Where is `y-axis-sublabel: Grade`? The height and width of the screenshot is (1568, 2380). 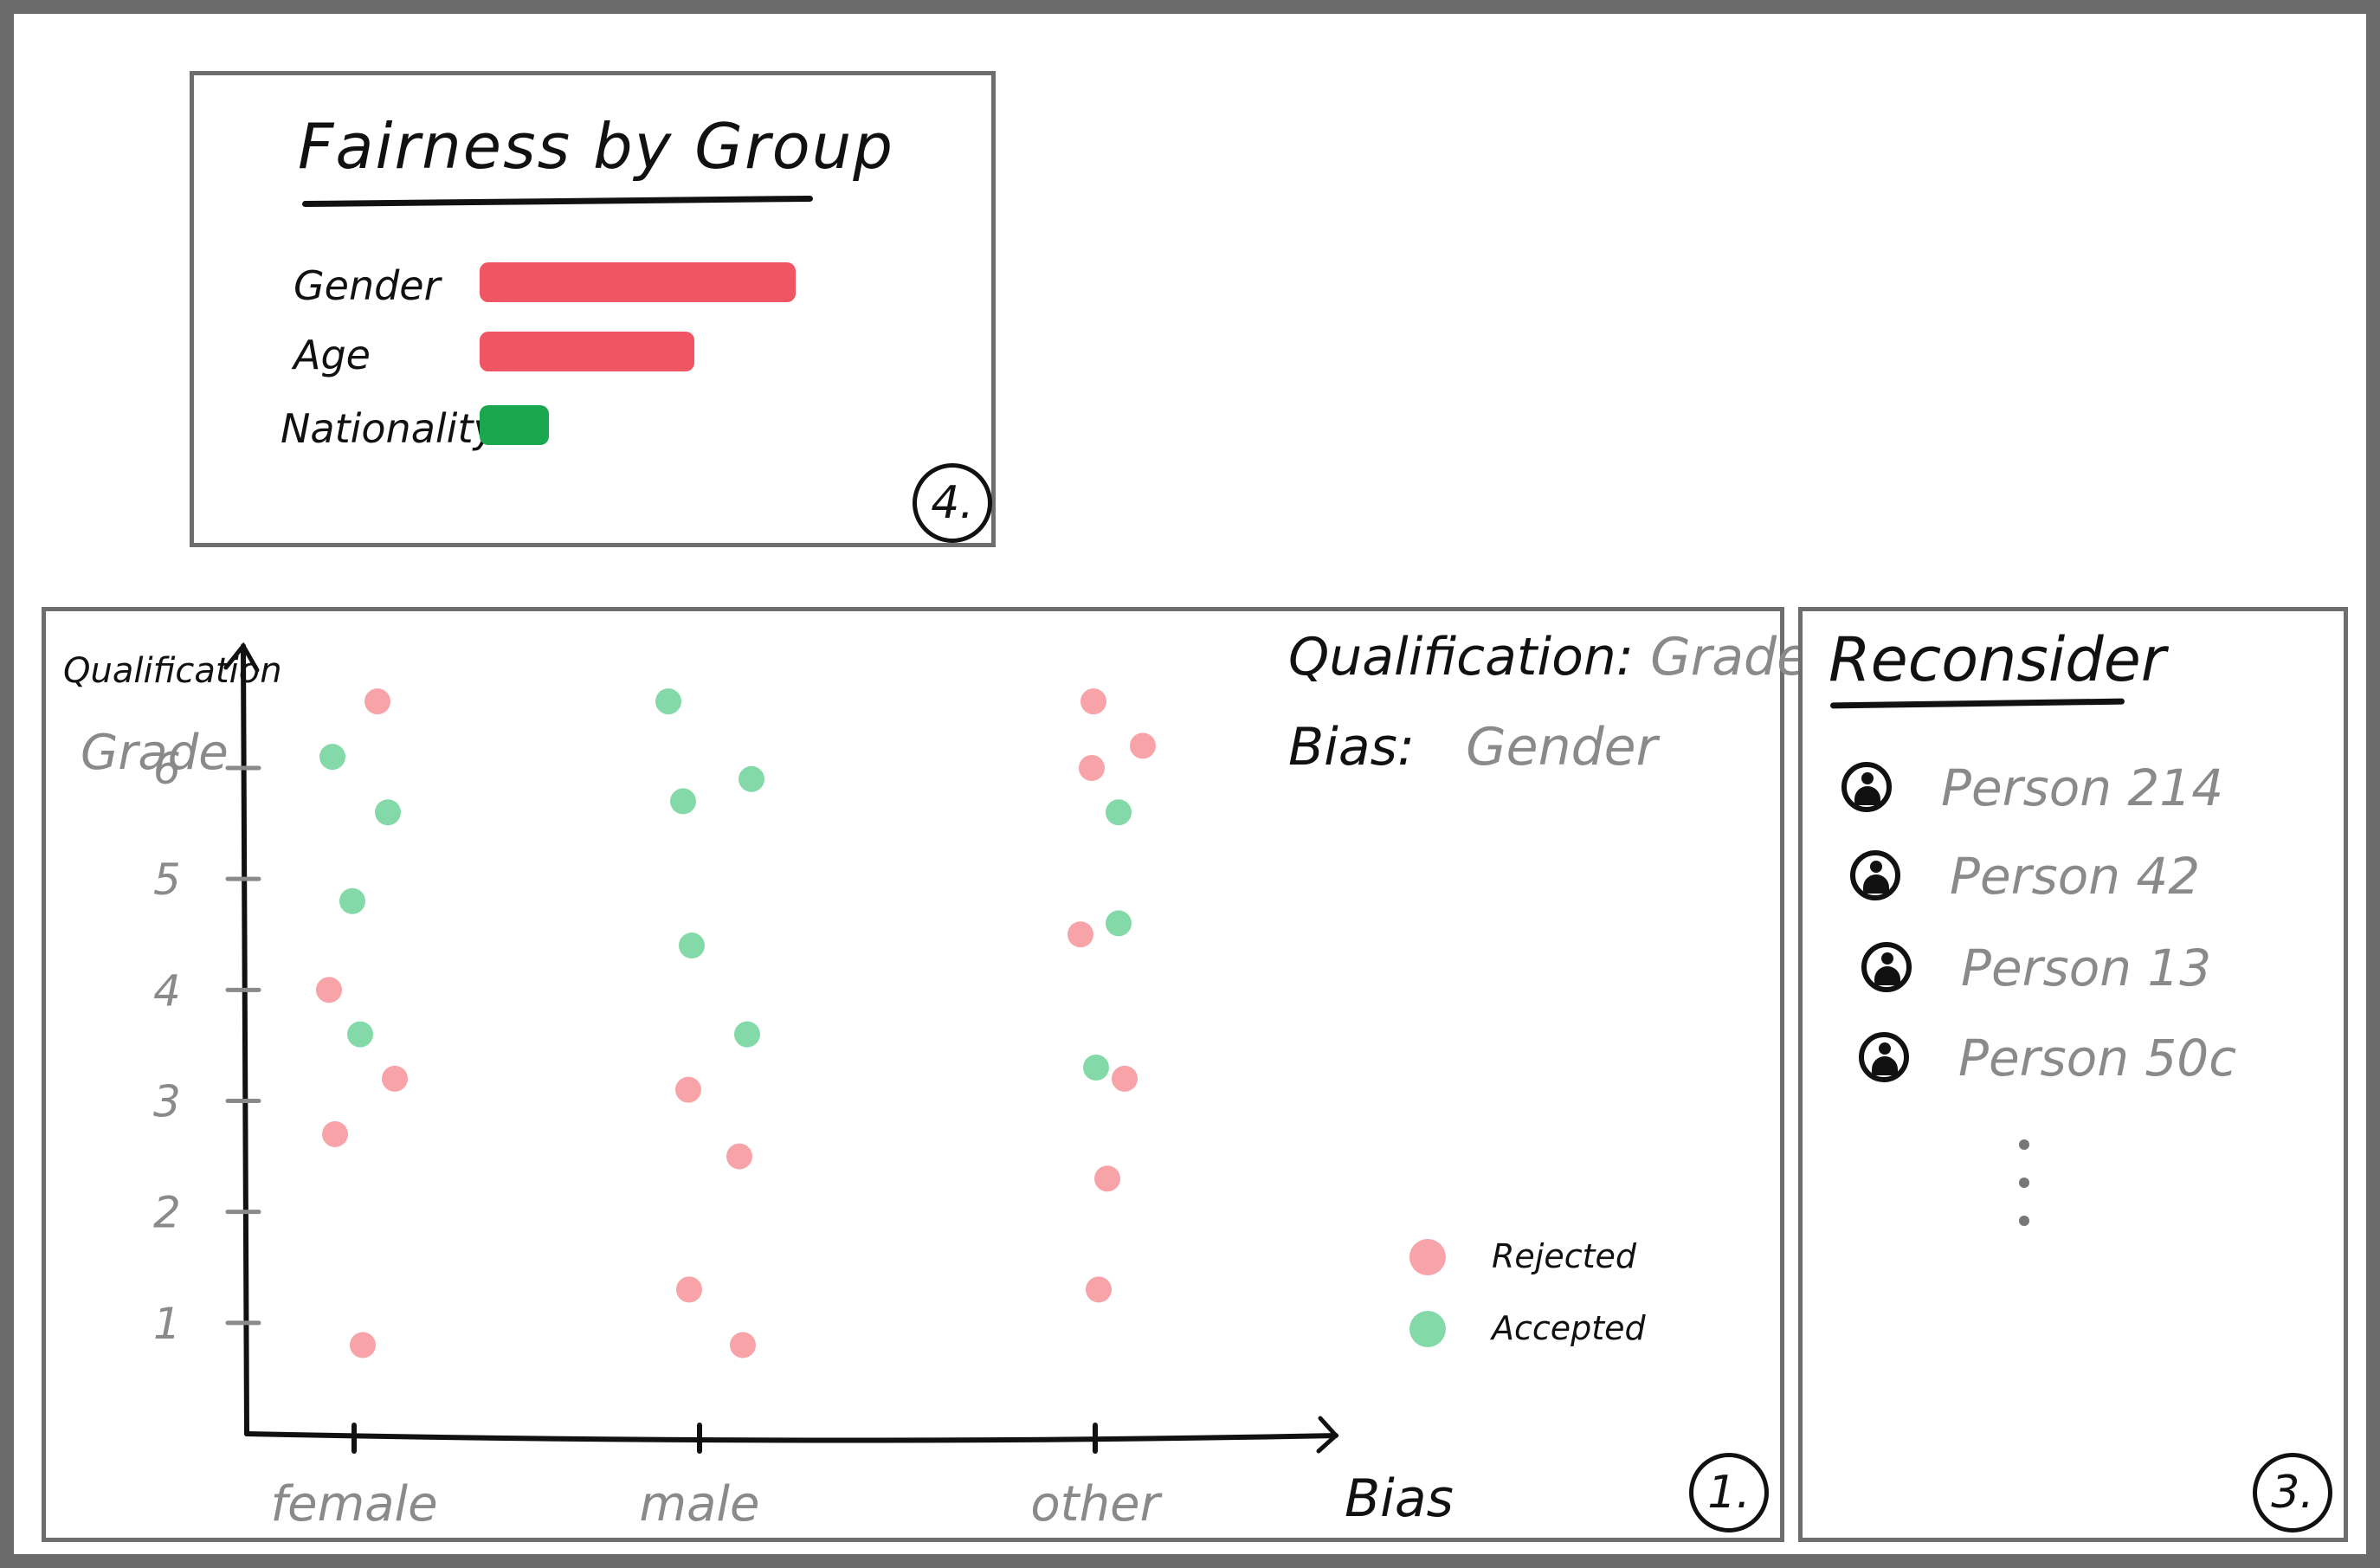
y-axis-sublabel: Grade is located at coordinates (155, 753).